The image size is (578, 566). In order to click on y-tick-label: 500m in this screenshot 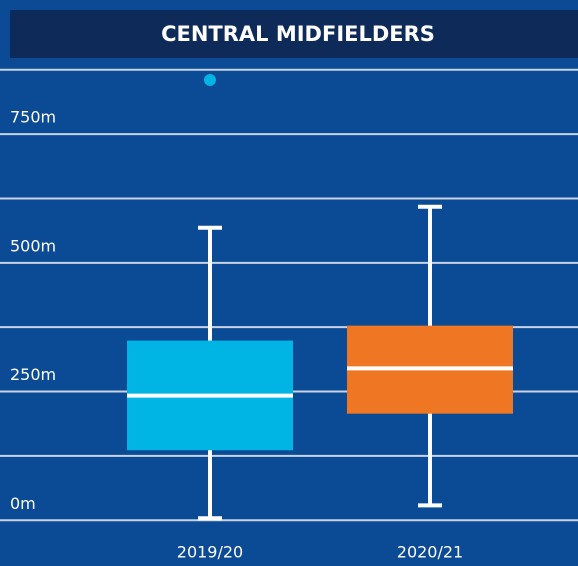, I will do `click(33, 245)`.